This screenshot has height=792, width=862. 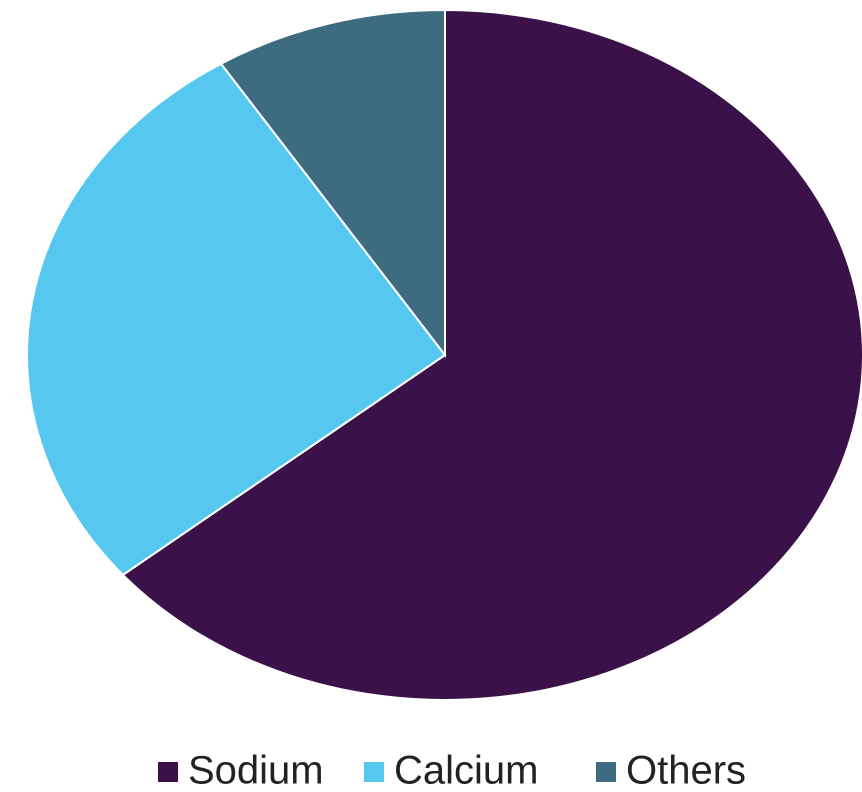 I want to click on legend-label: Others, so click(x=686, y=770).